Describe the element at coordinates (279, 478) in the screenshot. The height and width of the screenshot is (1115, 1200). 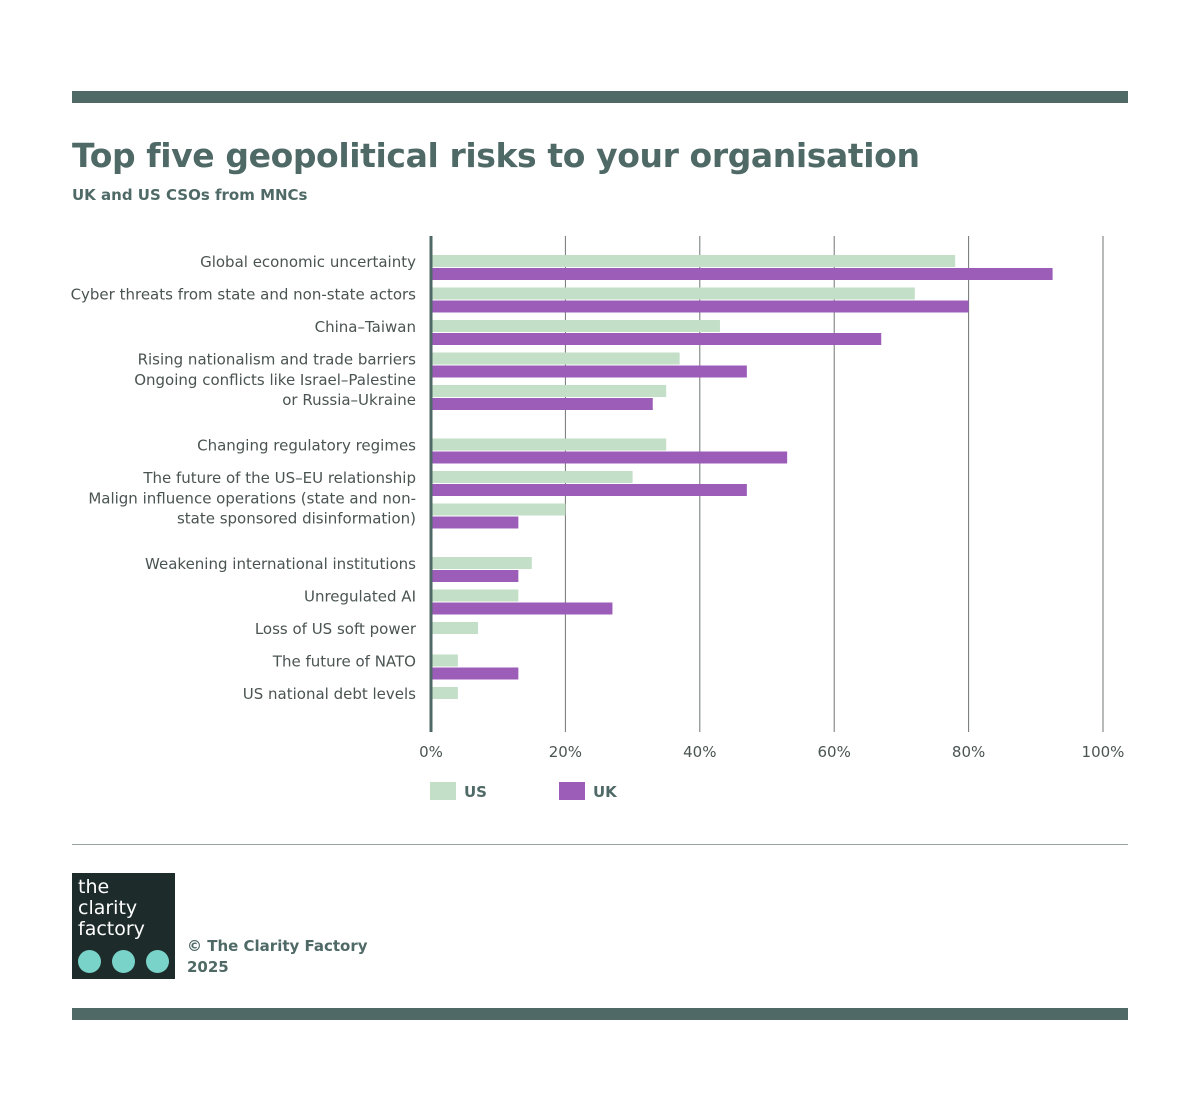
I see `category-label: The future of the US–EU relationship` at that location.